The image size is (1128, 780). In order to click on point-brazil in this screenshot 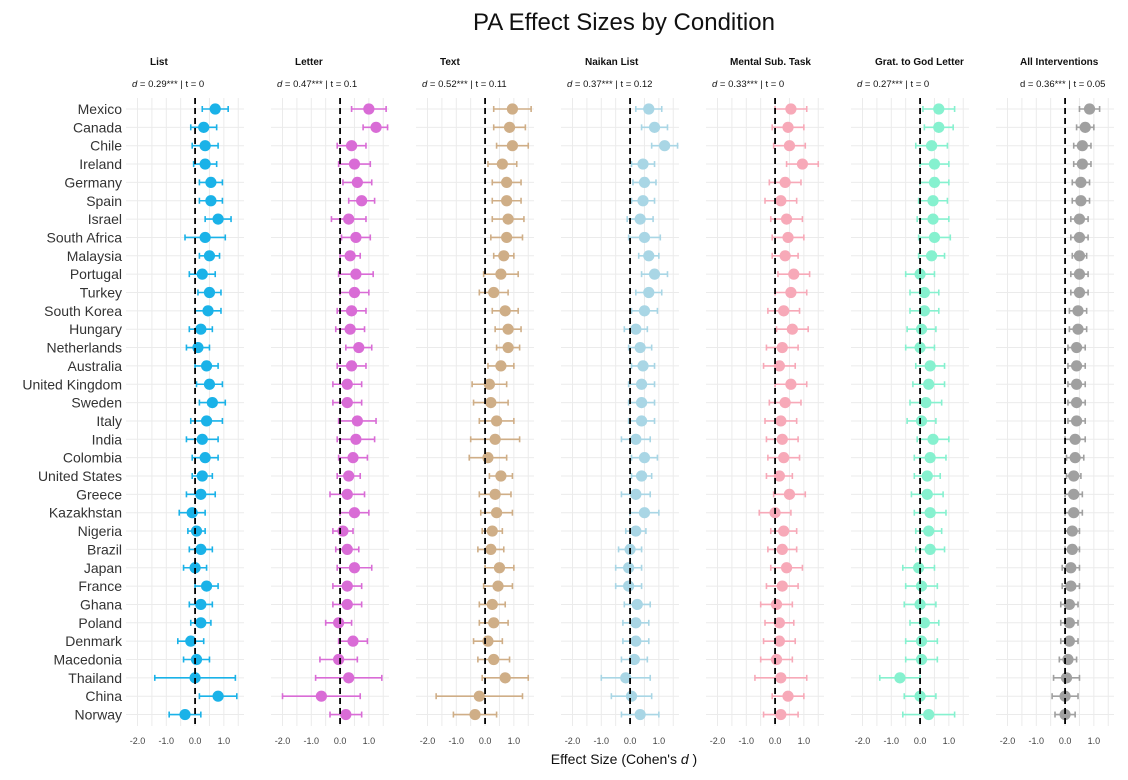, I will do `click(201, 549)`.